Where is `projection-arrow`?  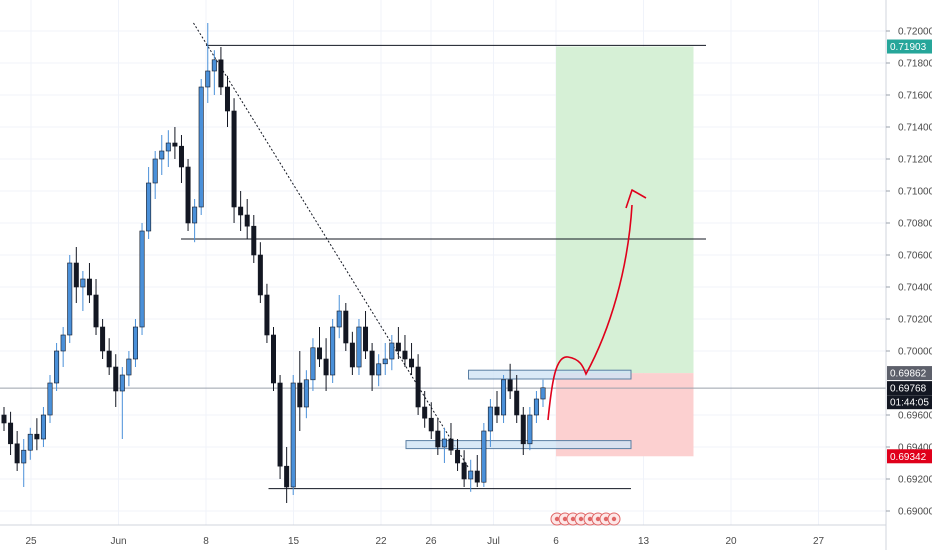 projection-arrow is located at coordinates (597, 305).